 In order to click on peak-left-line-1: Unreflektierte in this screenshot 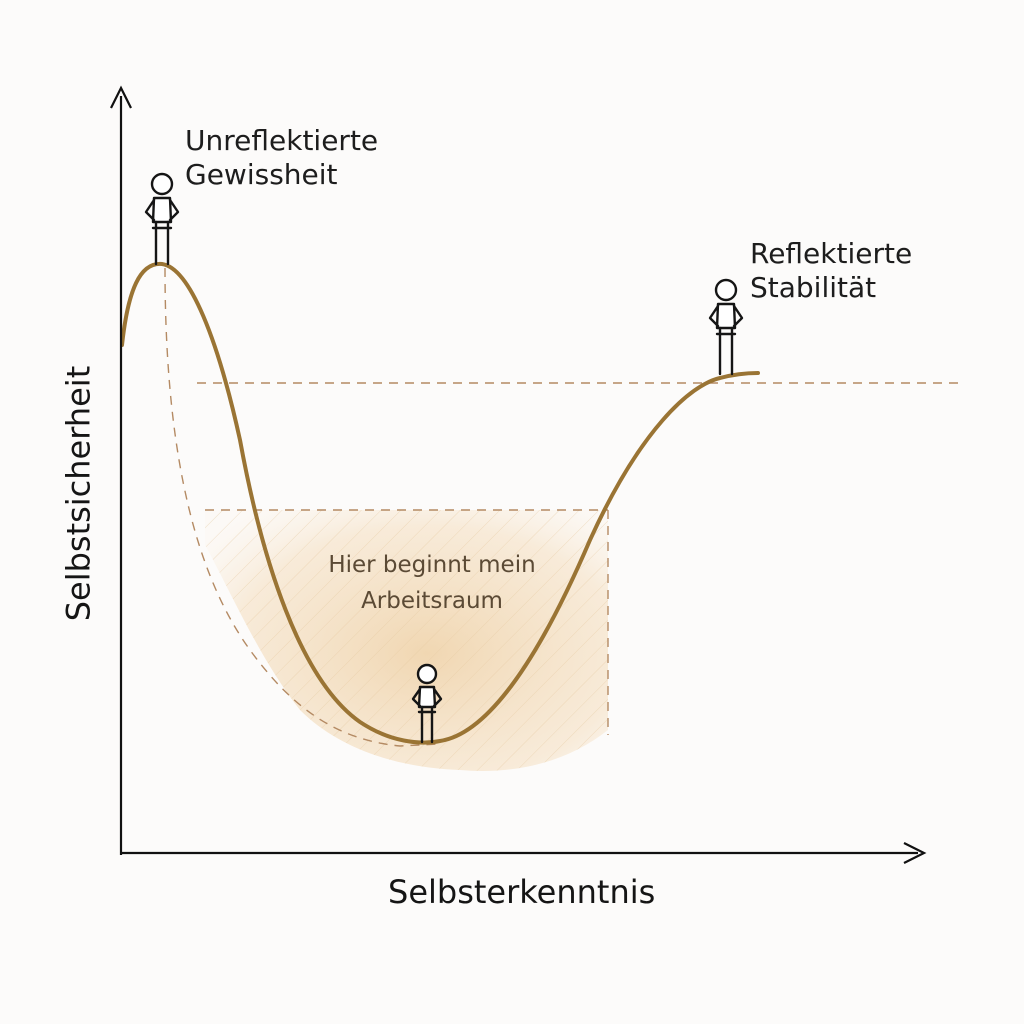, I will do `click(282, 140)`.